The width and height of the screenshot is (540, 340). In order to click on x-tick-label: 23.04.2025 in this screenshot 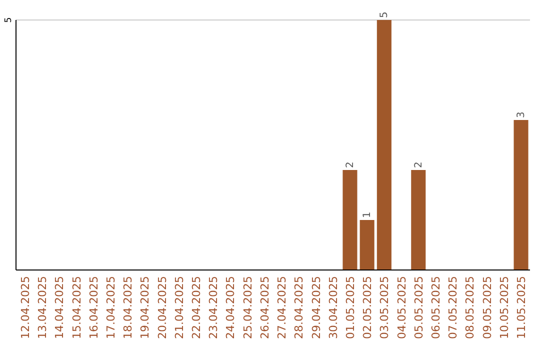, I will do `click(213, 307)`.